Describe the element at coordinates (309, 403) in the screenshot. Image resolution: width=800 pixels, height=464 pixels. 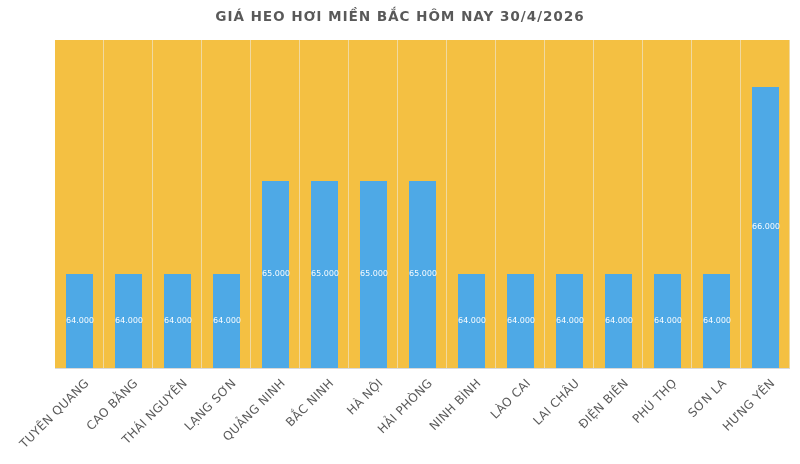
I see `x-tick-label: BẮC NINH` at that location.